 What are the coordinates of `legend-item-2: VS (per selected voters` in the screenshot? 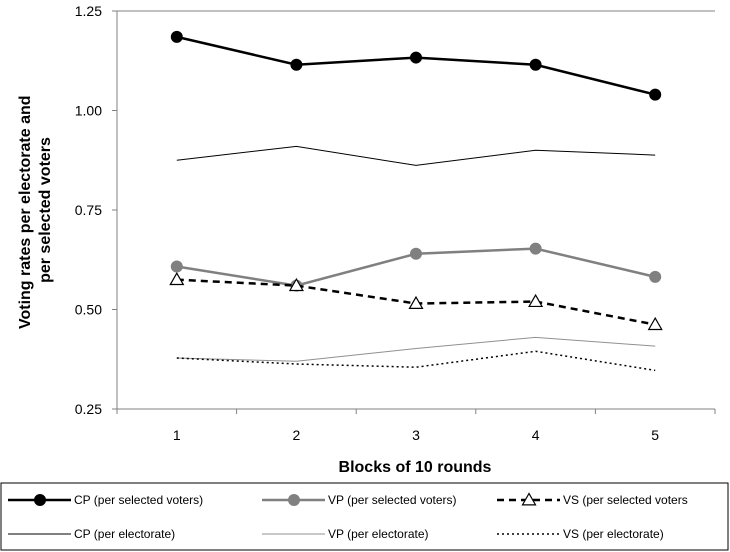 It's located at (592, 499).